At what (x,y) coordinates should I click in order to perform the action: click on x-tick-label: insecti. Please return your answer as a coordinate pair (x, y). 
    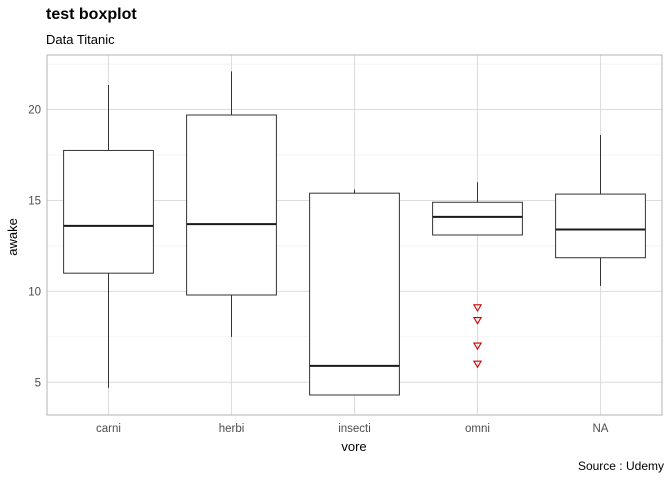
    Looking at the image, I should click on (354, 429).